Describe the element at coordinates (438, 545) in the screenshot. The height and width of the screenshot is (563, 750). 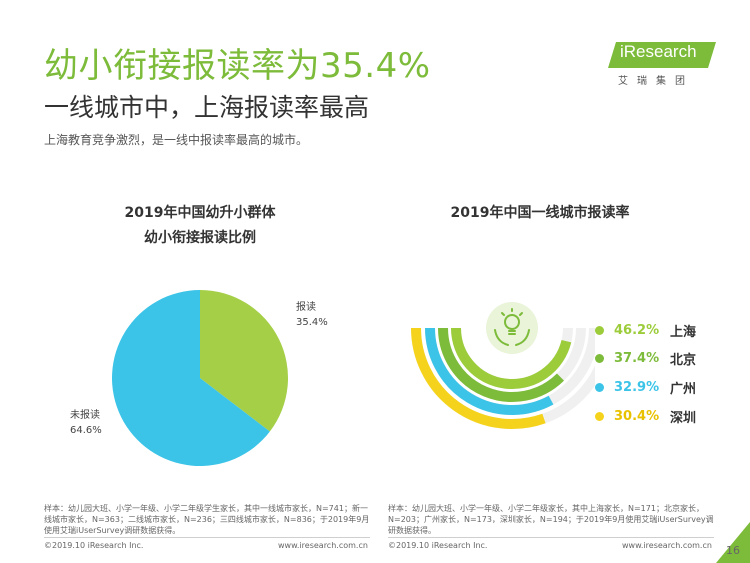
I see `footer-copyright-right: ©2019.10 iResearch Inc.` at that location.